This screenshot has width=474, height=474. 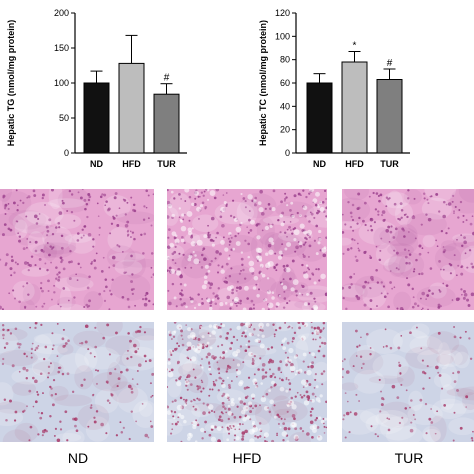 I want to click on y-tick-label: 0, so click(x=287, y=153).